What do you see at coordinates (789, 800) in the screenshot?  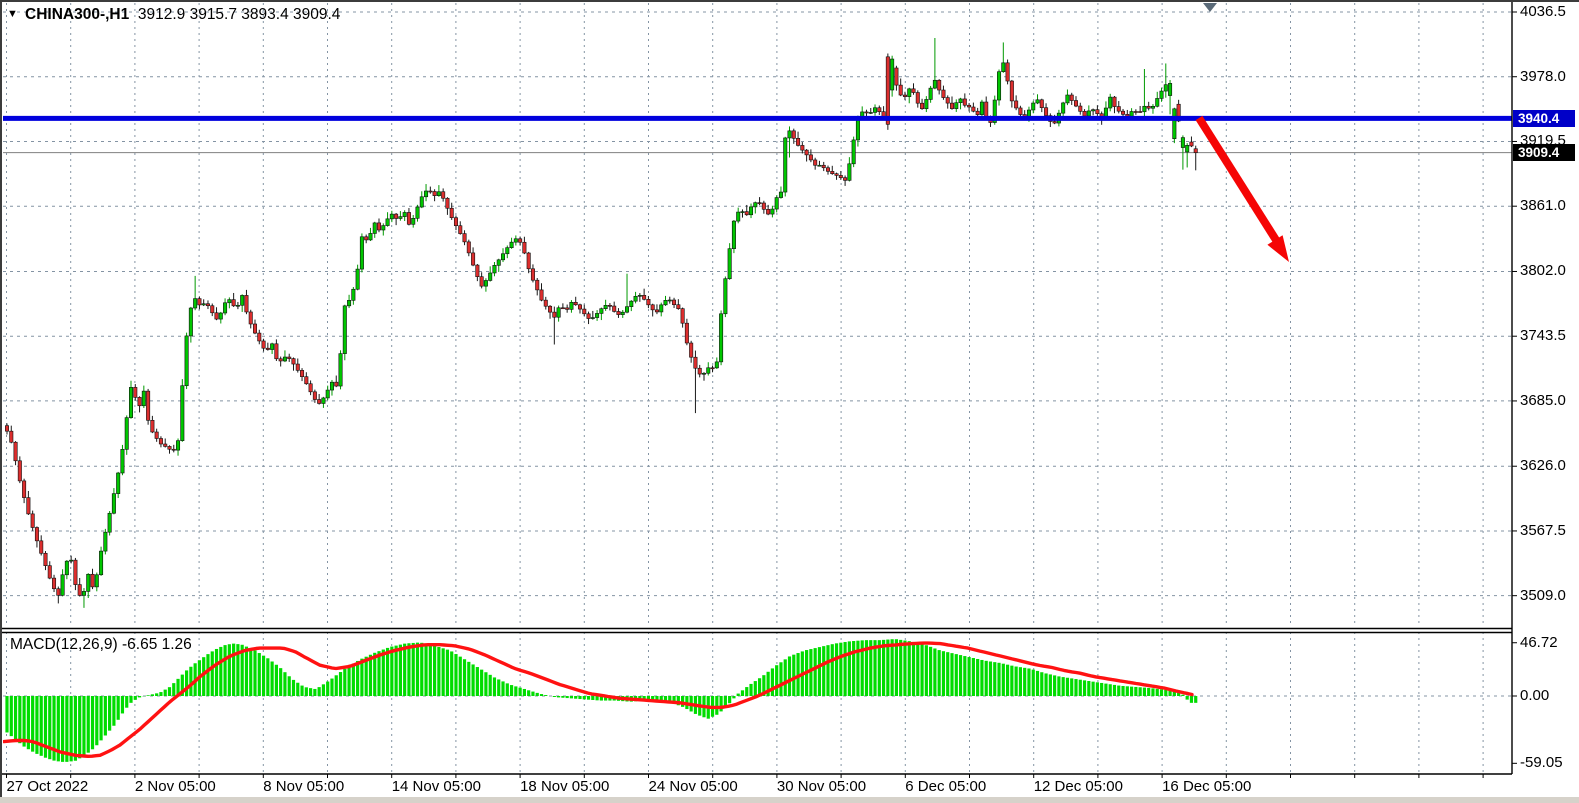 I see `window-bottom-strip` at bounding box center [789, 800].